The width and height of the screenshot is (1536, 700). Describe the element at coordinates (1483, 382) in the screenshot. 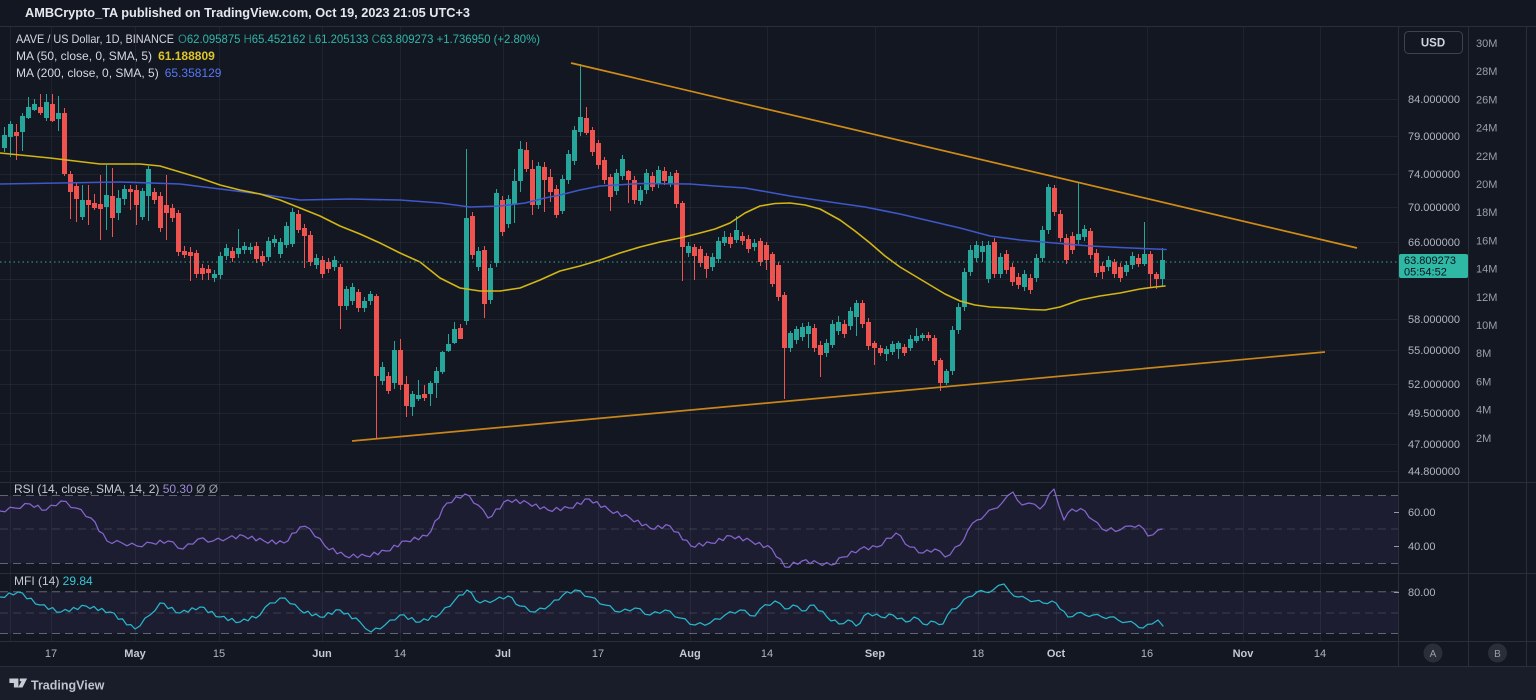

I see `svg-text: 6M` at that location.